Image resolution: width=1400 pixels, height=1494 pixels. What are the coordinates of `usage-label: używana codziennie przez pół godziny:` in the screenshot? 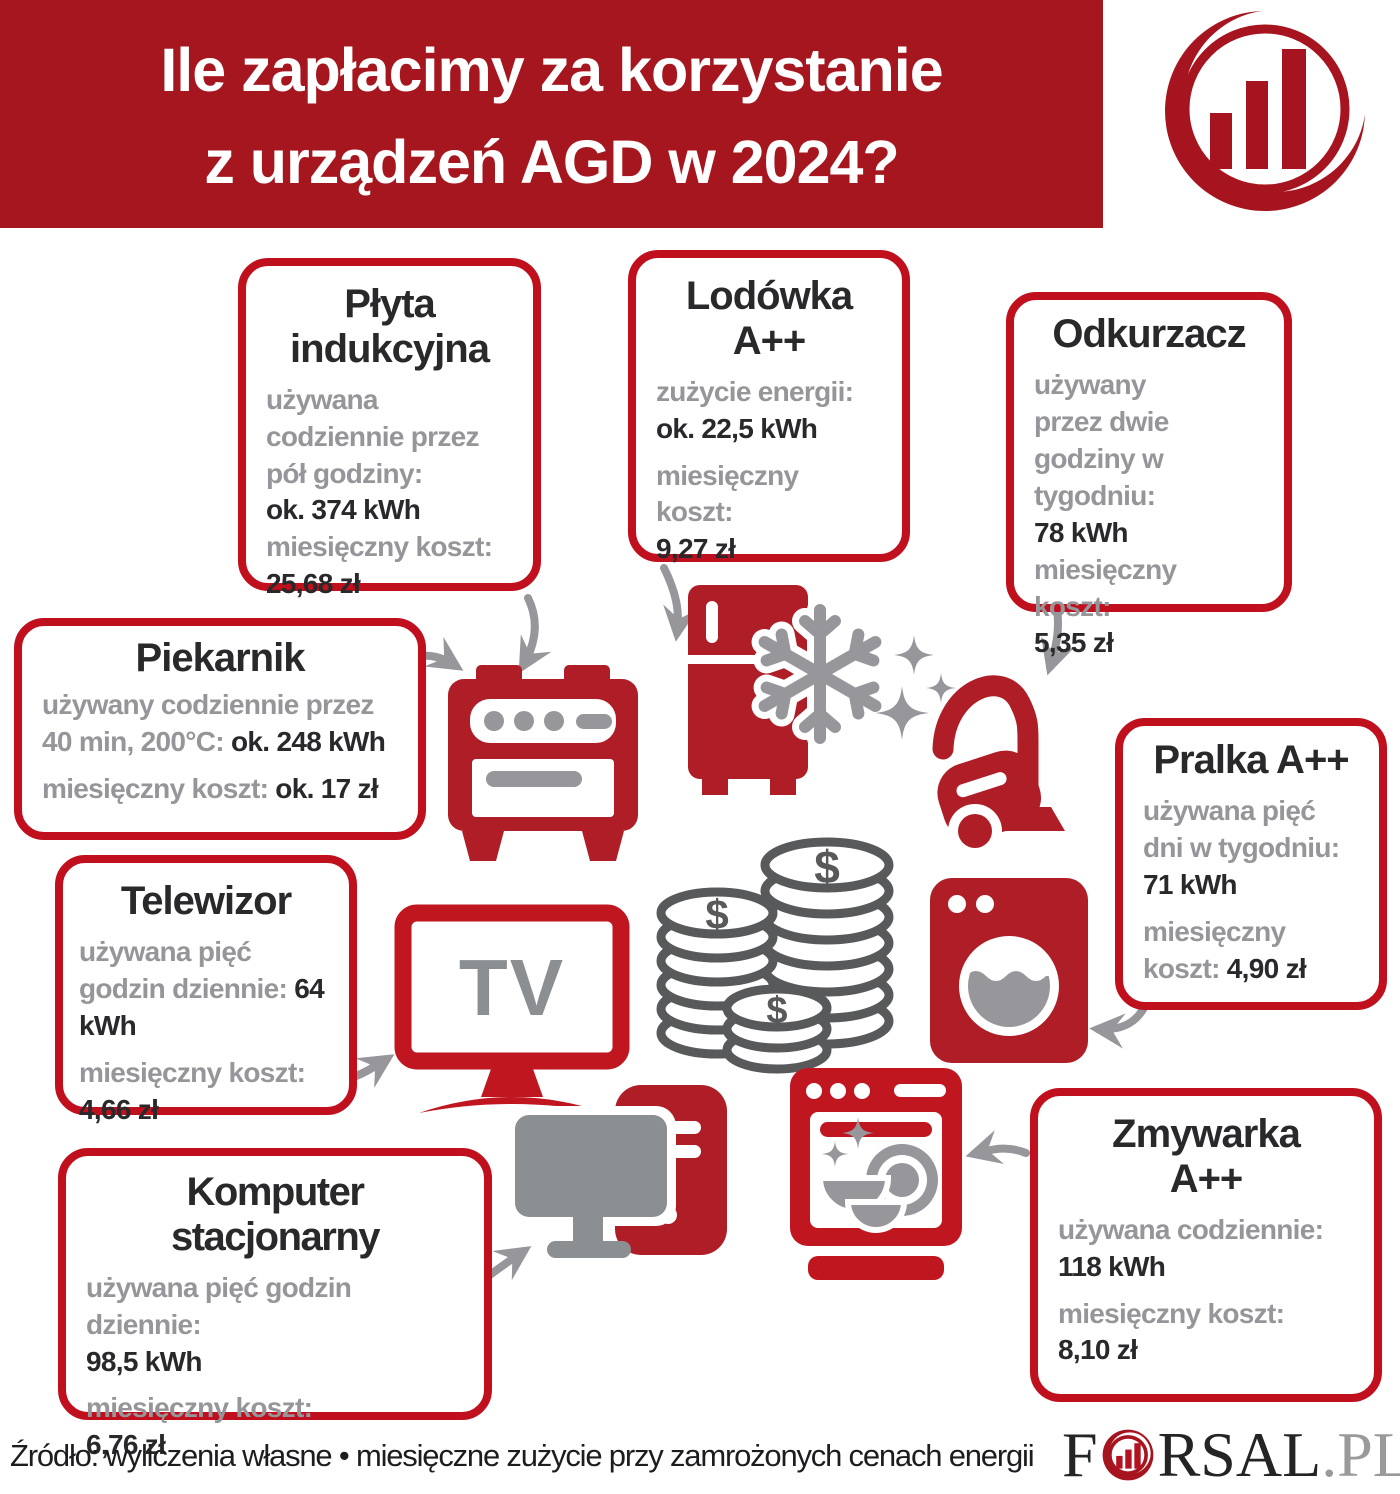 It's located at (373, 436).